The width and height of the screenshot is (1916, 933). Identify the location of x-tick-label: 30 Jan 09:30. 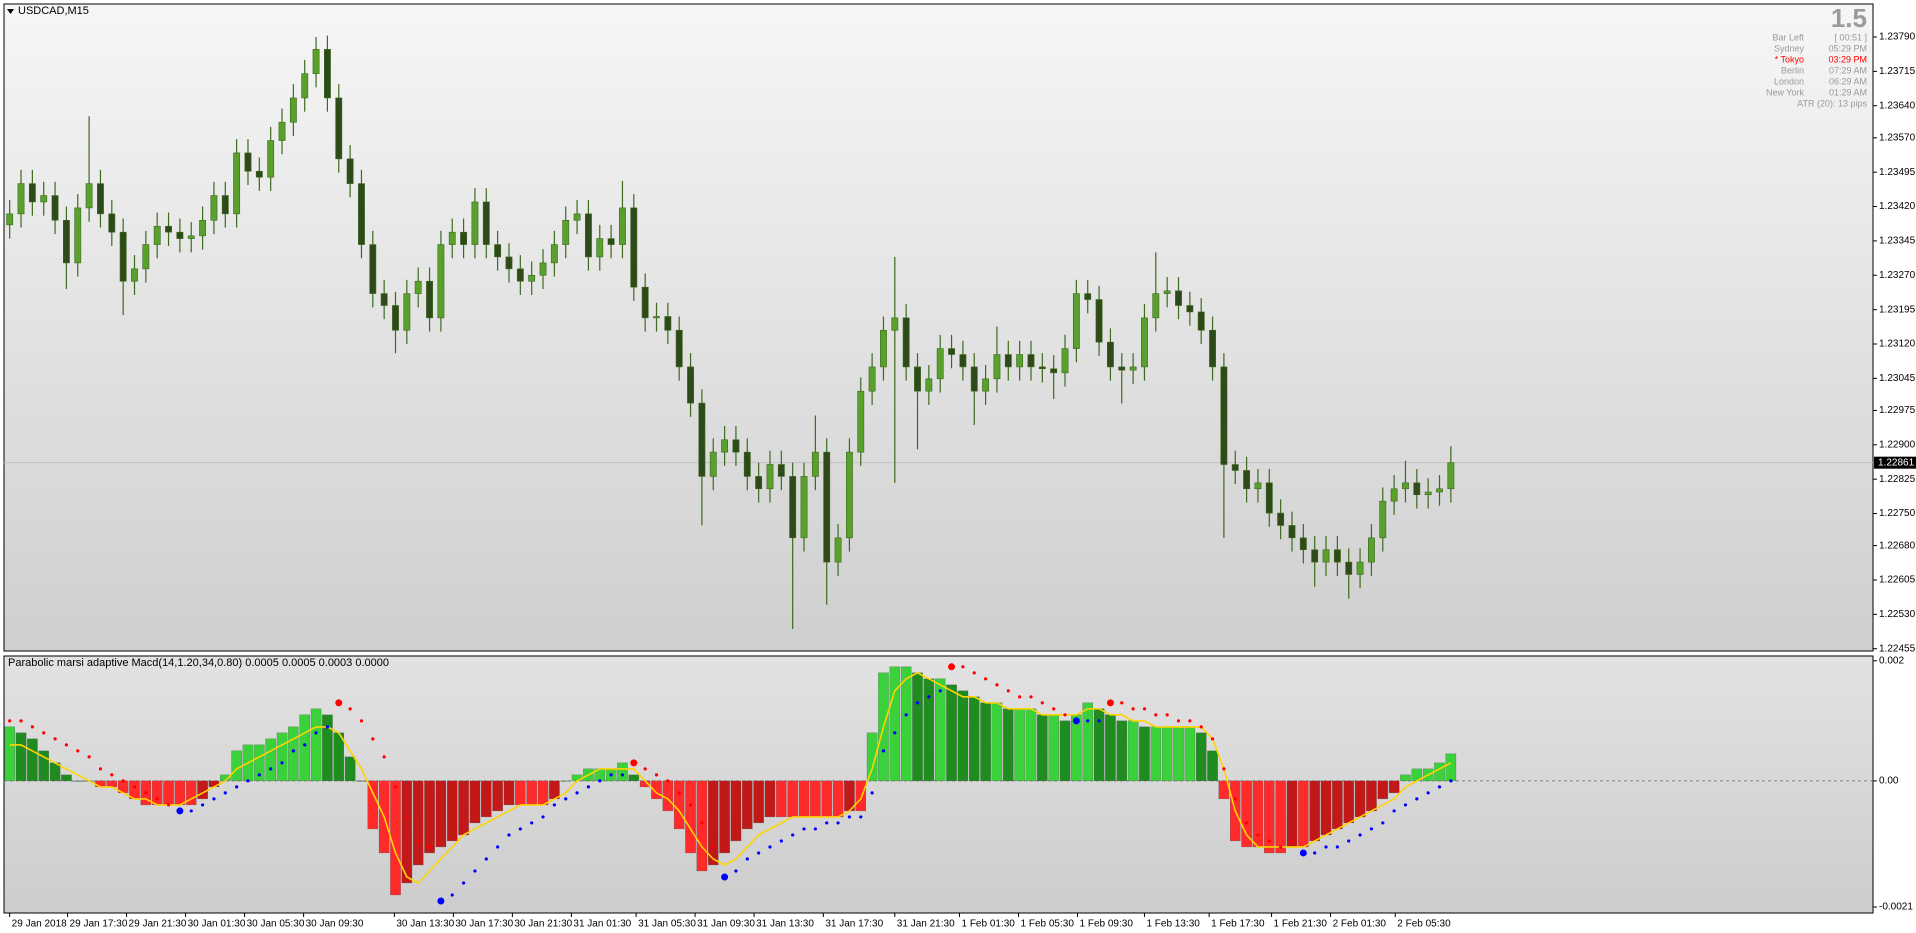
(335, 924).